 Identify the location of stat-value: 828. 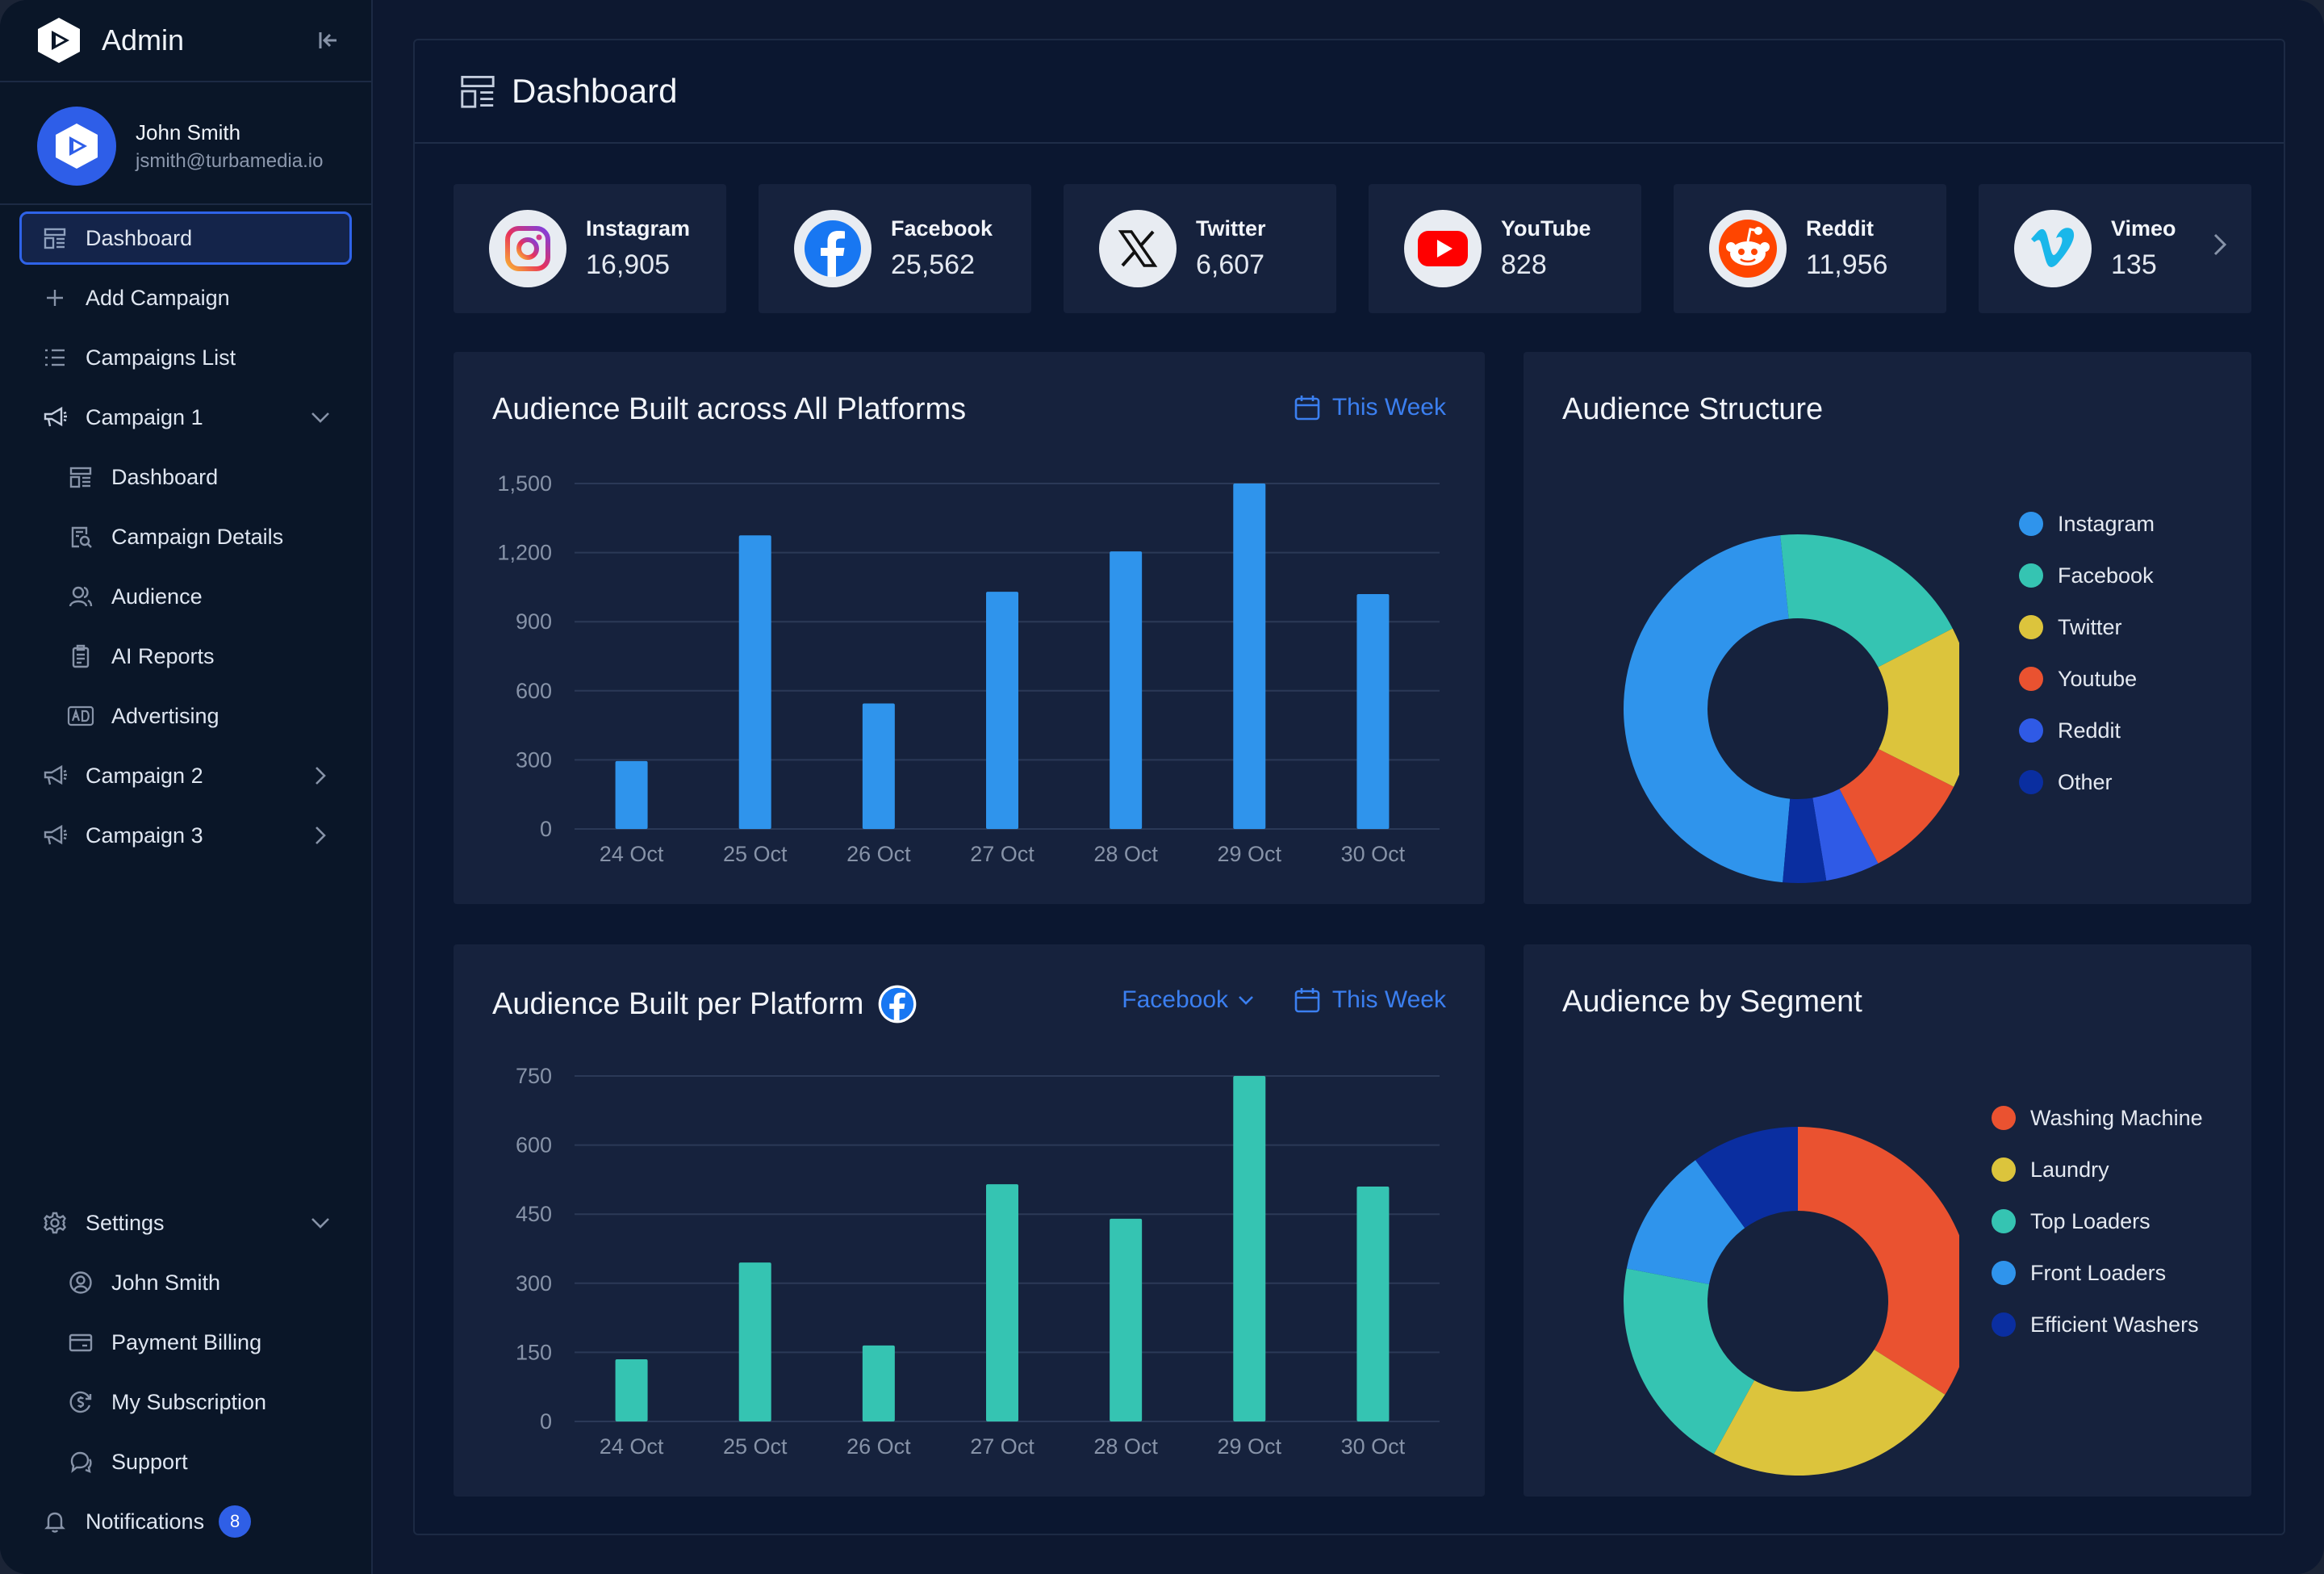
(1524, 264).